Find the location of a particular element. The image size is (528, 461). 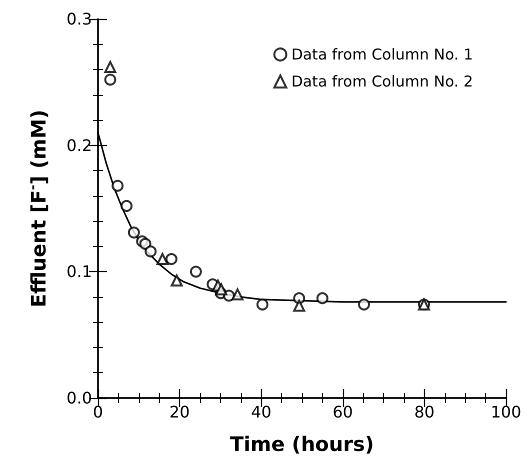

y-axis-title: Effluent [F-] (mM) is located at coordinates (38, 209).